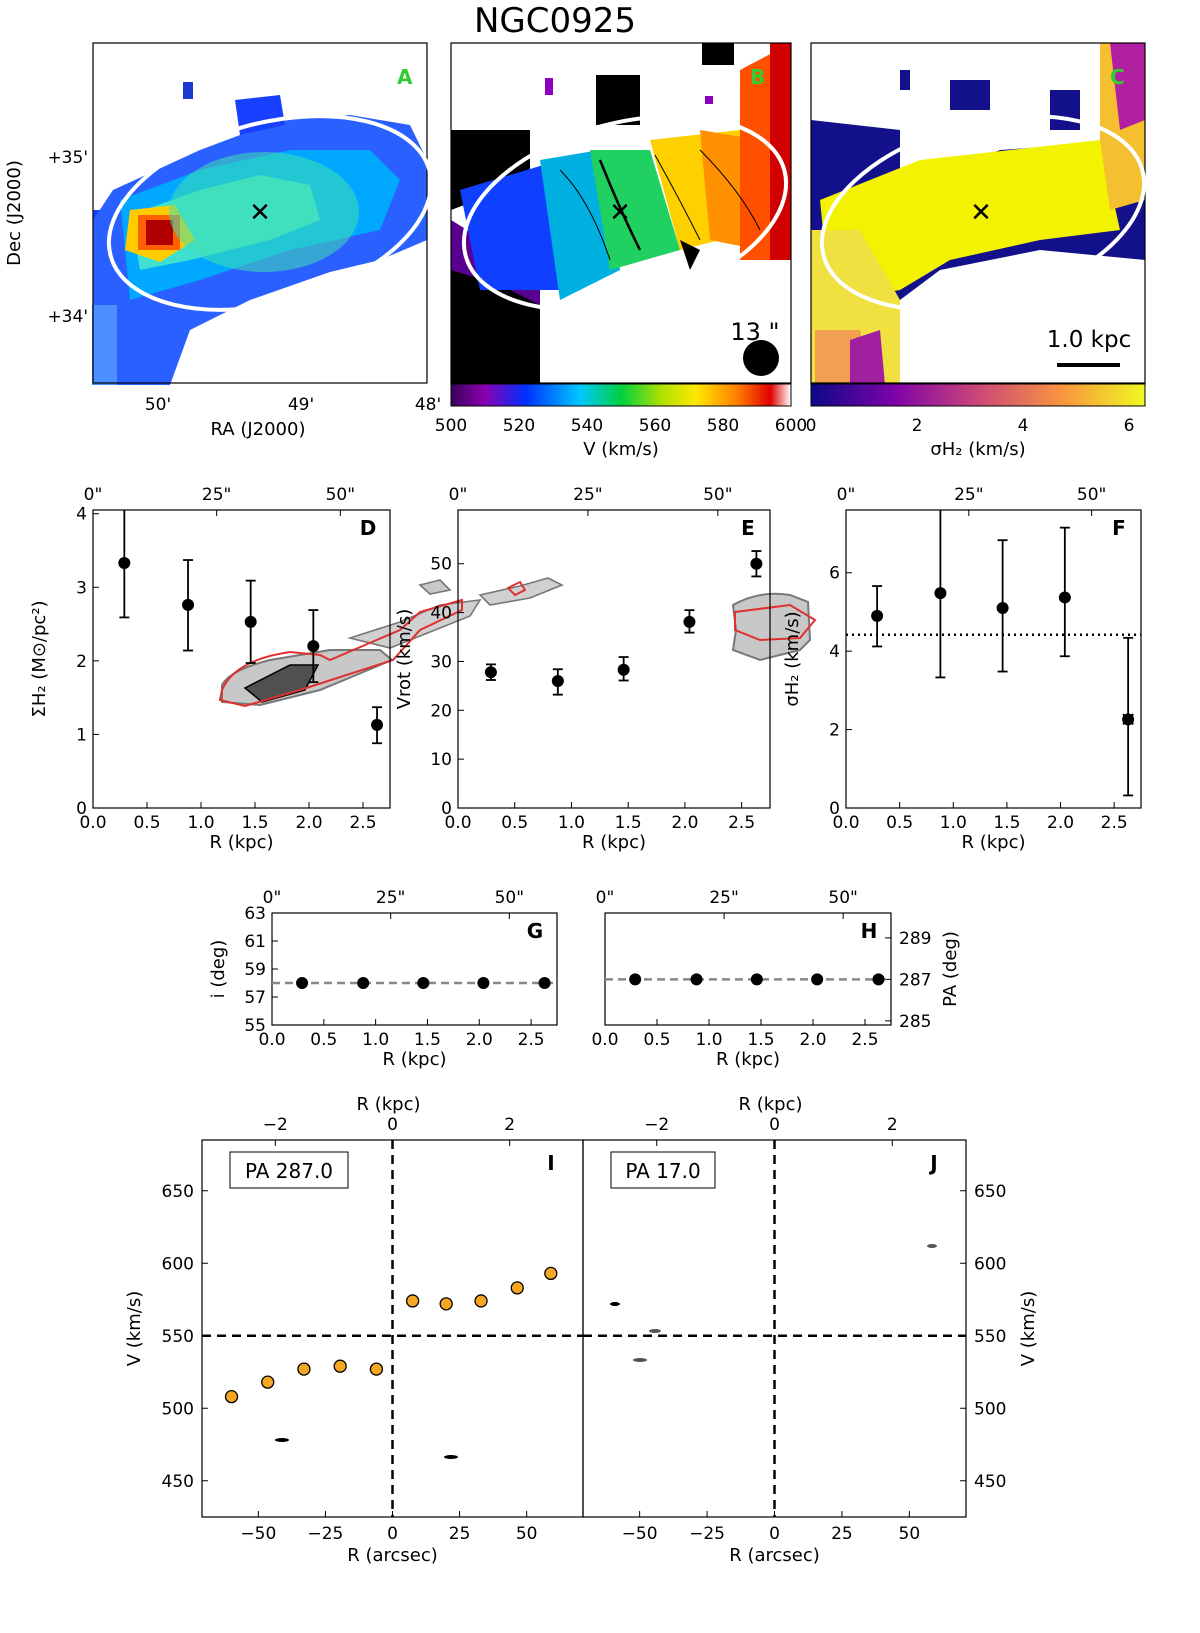 The height and width of the screenshot is (1633, 1200). I want to click on panel-G-xtick-label: 2.5, so click(531, 1040).